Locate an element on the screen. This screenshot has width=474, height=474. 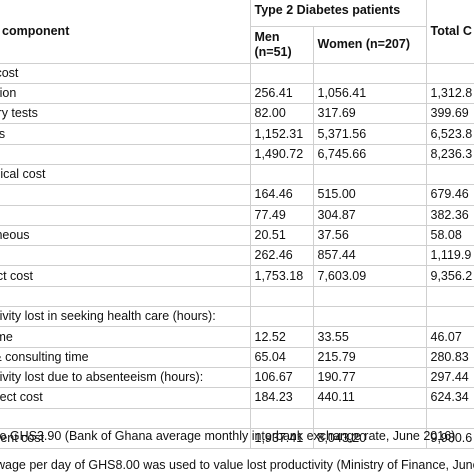
row-label: ellaneous is located at coordinates (125, 236).